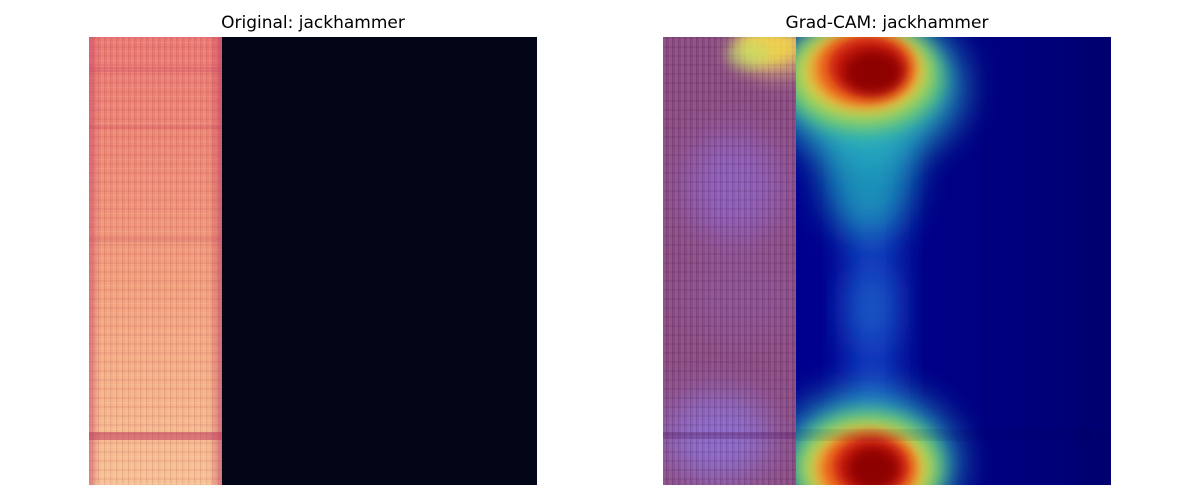  I want to click on gradcam-title: Grad-CAM: jackhammer, so click(887, 23).